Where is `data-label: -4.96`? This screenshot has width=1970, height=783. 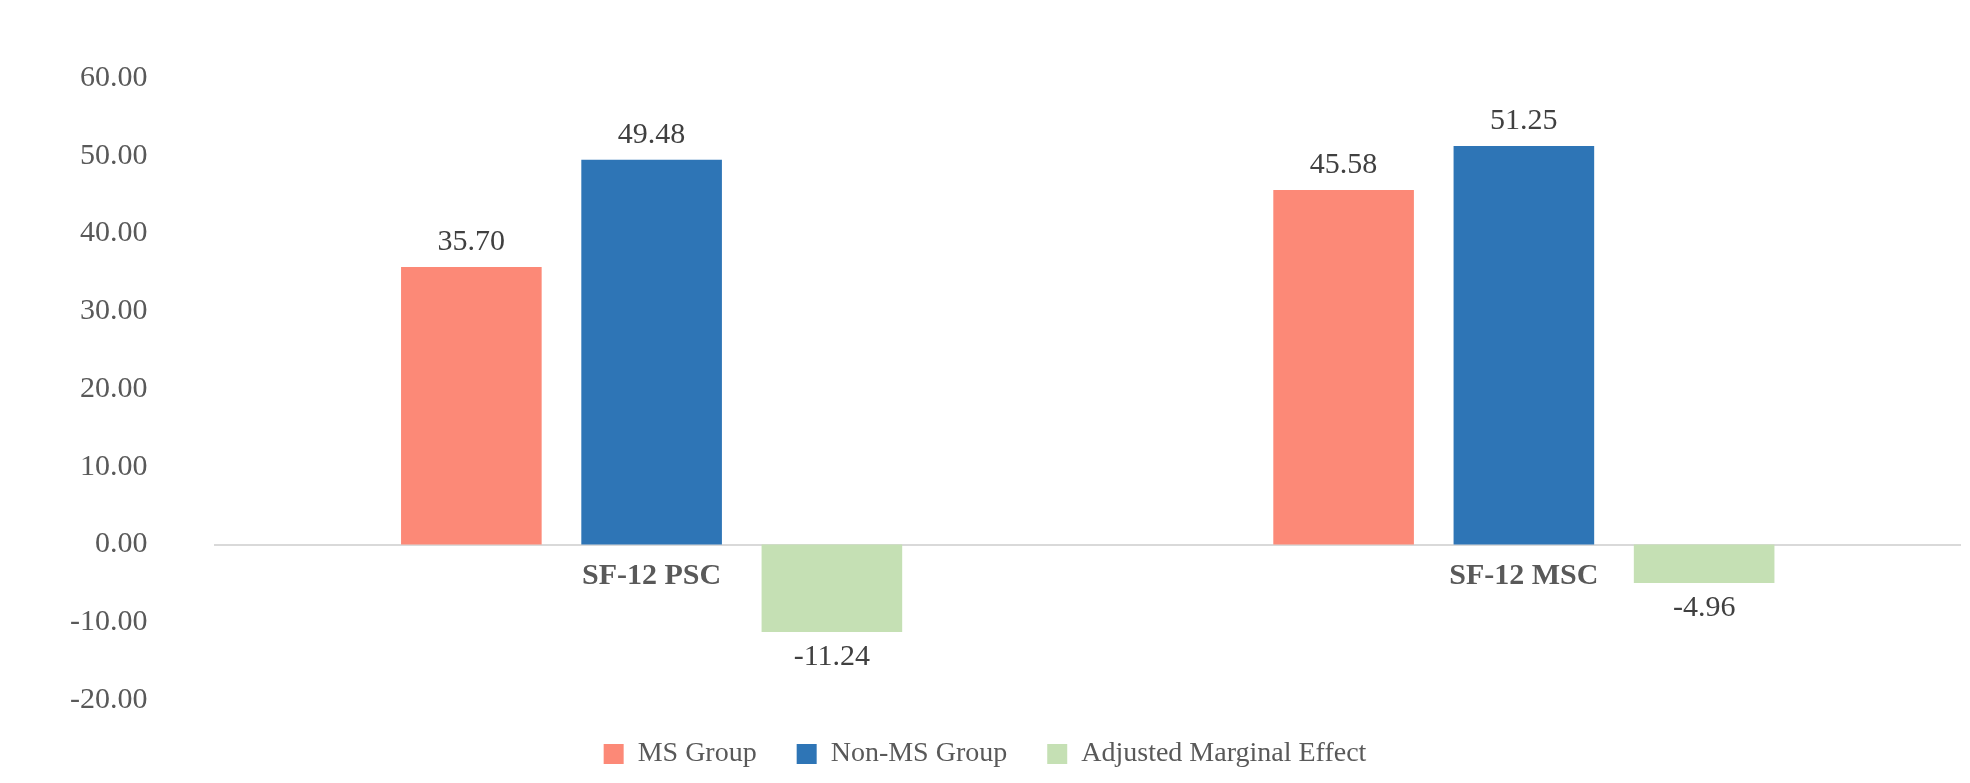 data-label: -4.96 is located at coordinates (1704, 605).